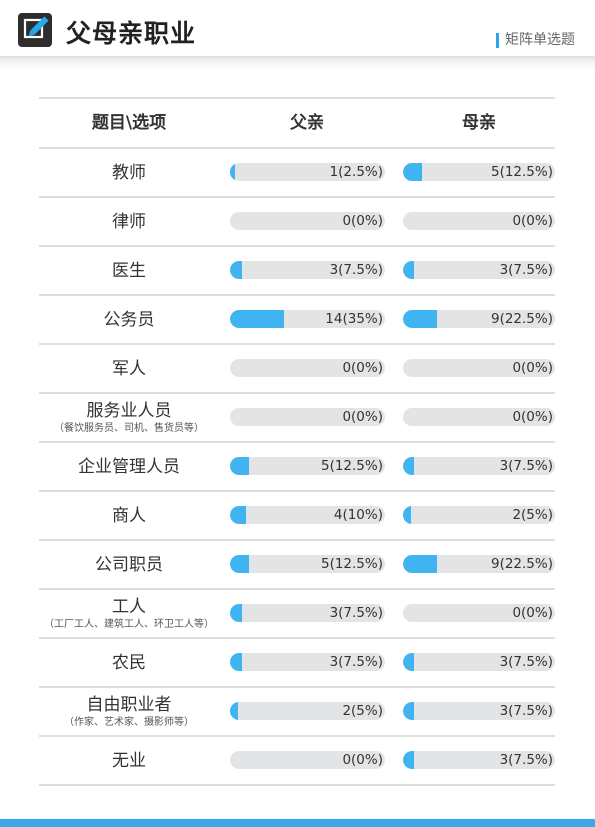 The width and height of the screenshot is (595, 827). I want to click on row-label-cell: 律师, so click(129, 221).